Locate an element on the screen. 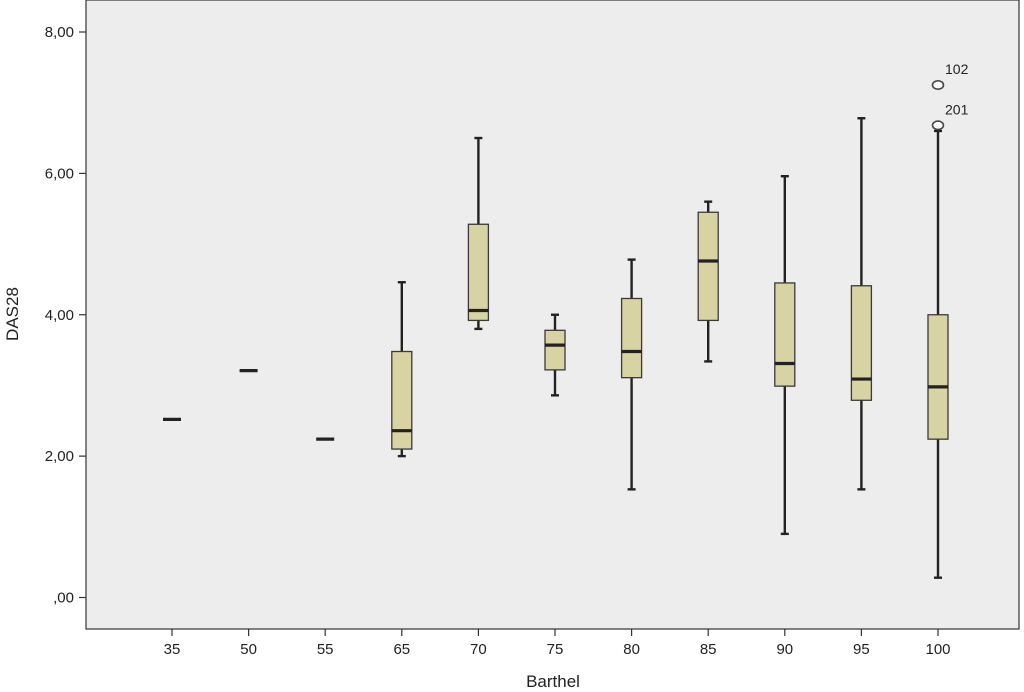 Image resolution: width=1024 pixels, height=692 pixels. x-tick-label: 90 is located at coordinates (784, 649).